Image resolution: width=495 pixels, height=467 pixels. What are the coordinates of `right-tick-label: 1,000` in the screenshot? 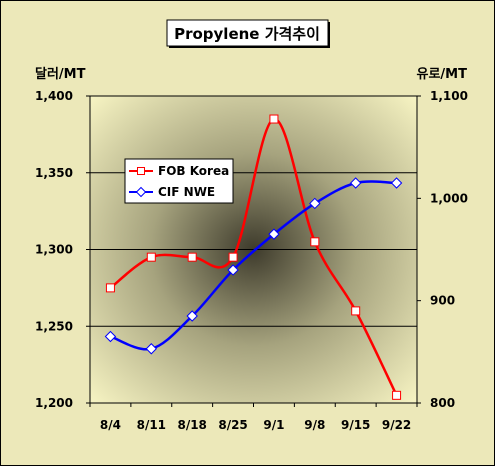 It's located at (449, 198).